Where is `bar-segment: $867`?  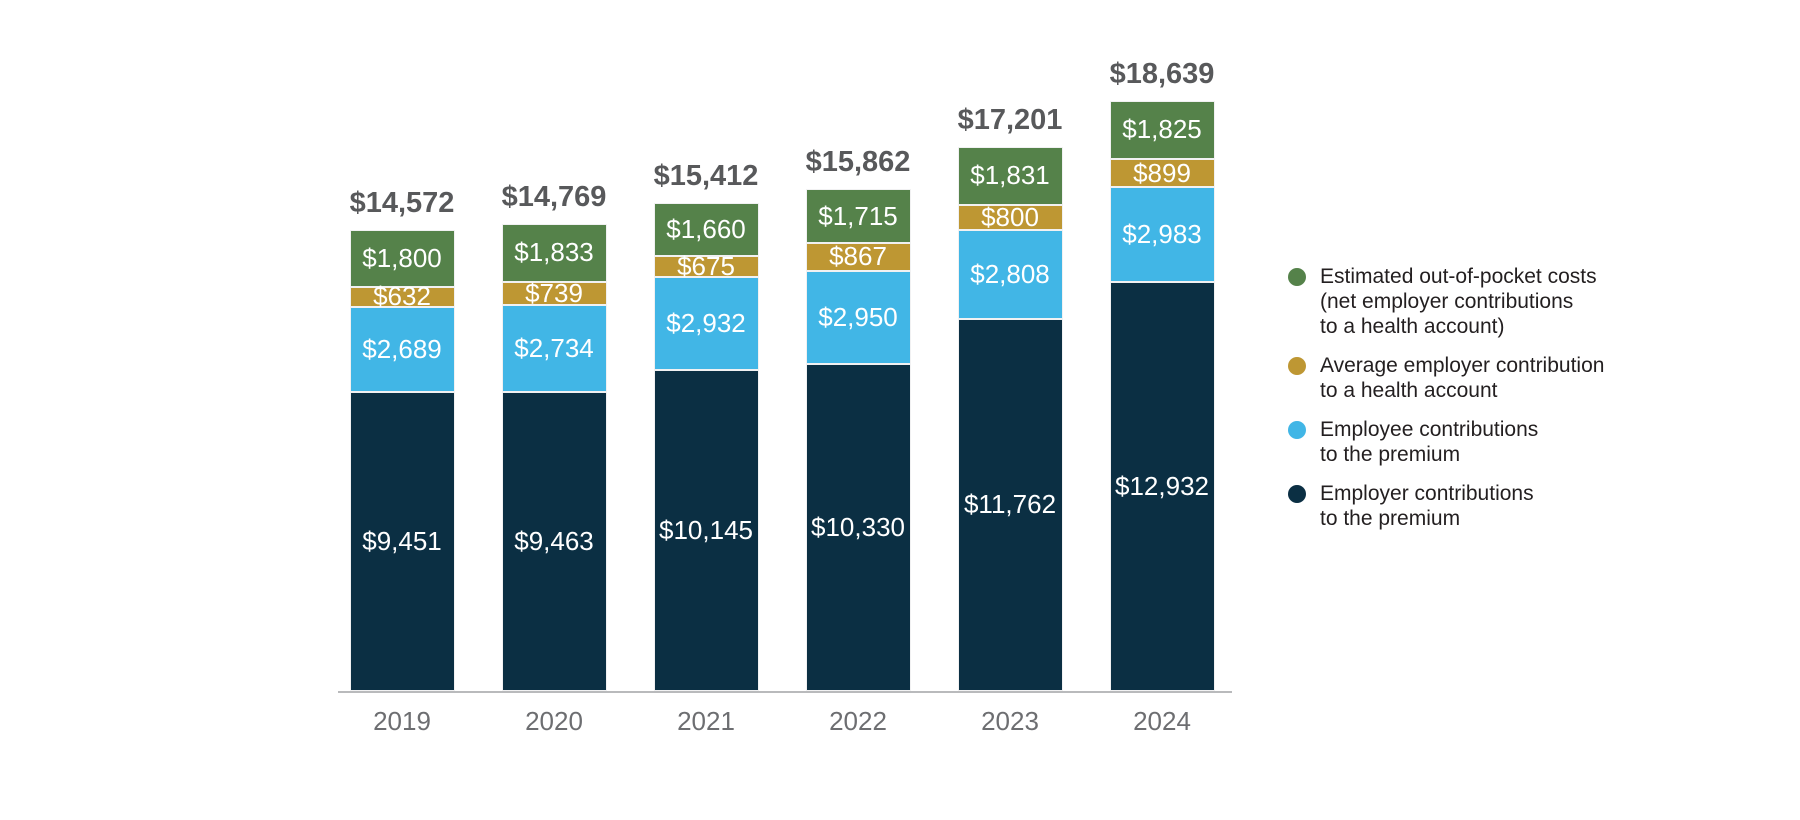 bar-segment: $867 is located at coordinates (858, 256).